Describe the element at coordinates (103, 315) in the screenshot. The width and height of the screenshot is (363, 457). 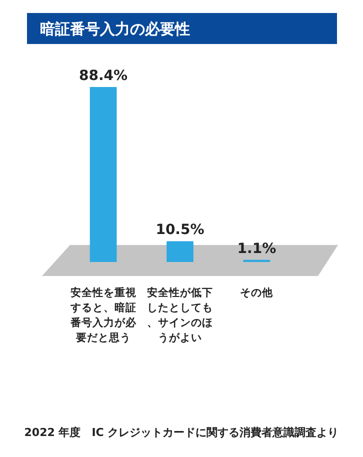
I see `x-tick-label: 安全性を重視すると、暗証番号入力が必要だと思う` at that location.